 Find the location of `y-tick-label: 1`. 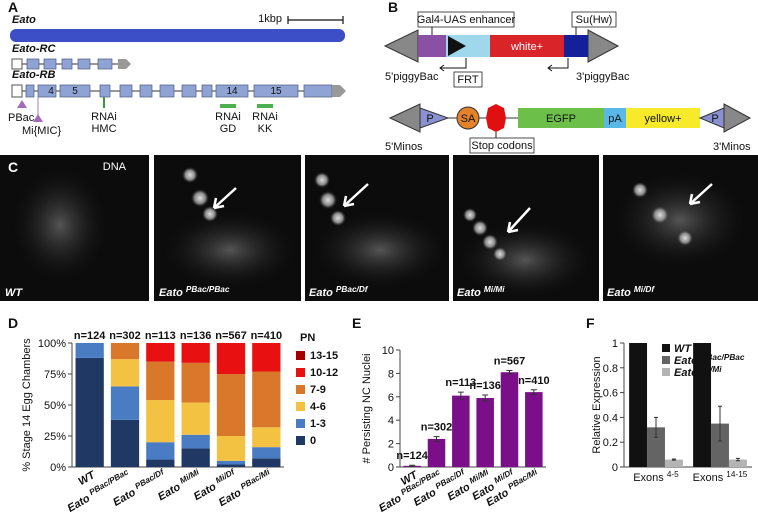

y-tick-label: 1 is located at coordinates (615, 344).